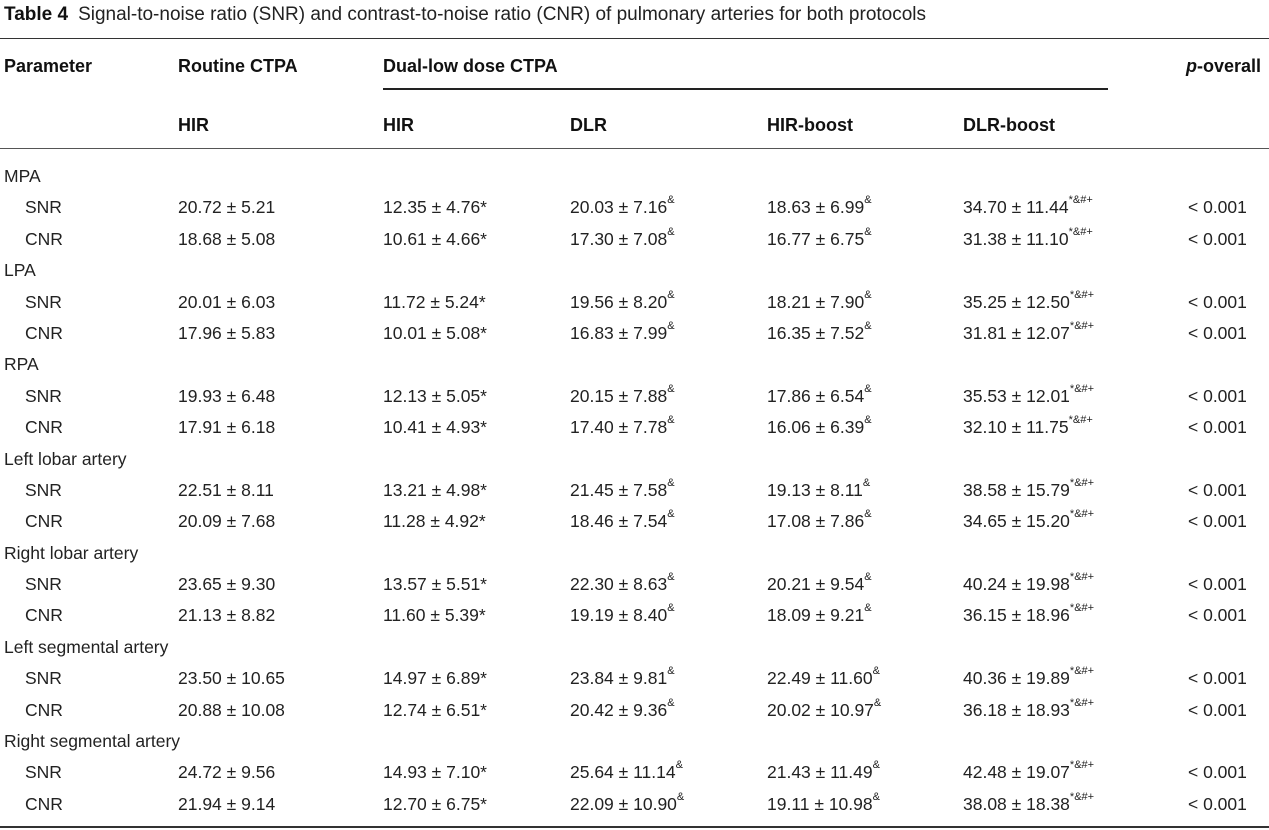 Image resolution: width=1269 pixels, height=830 pixels. What do you see at coordinates (1016, 678) in the screenshot?
I see `value-text: 40.36 ± 19.89` at bounding box center [1016, 678].